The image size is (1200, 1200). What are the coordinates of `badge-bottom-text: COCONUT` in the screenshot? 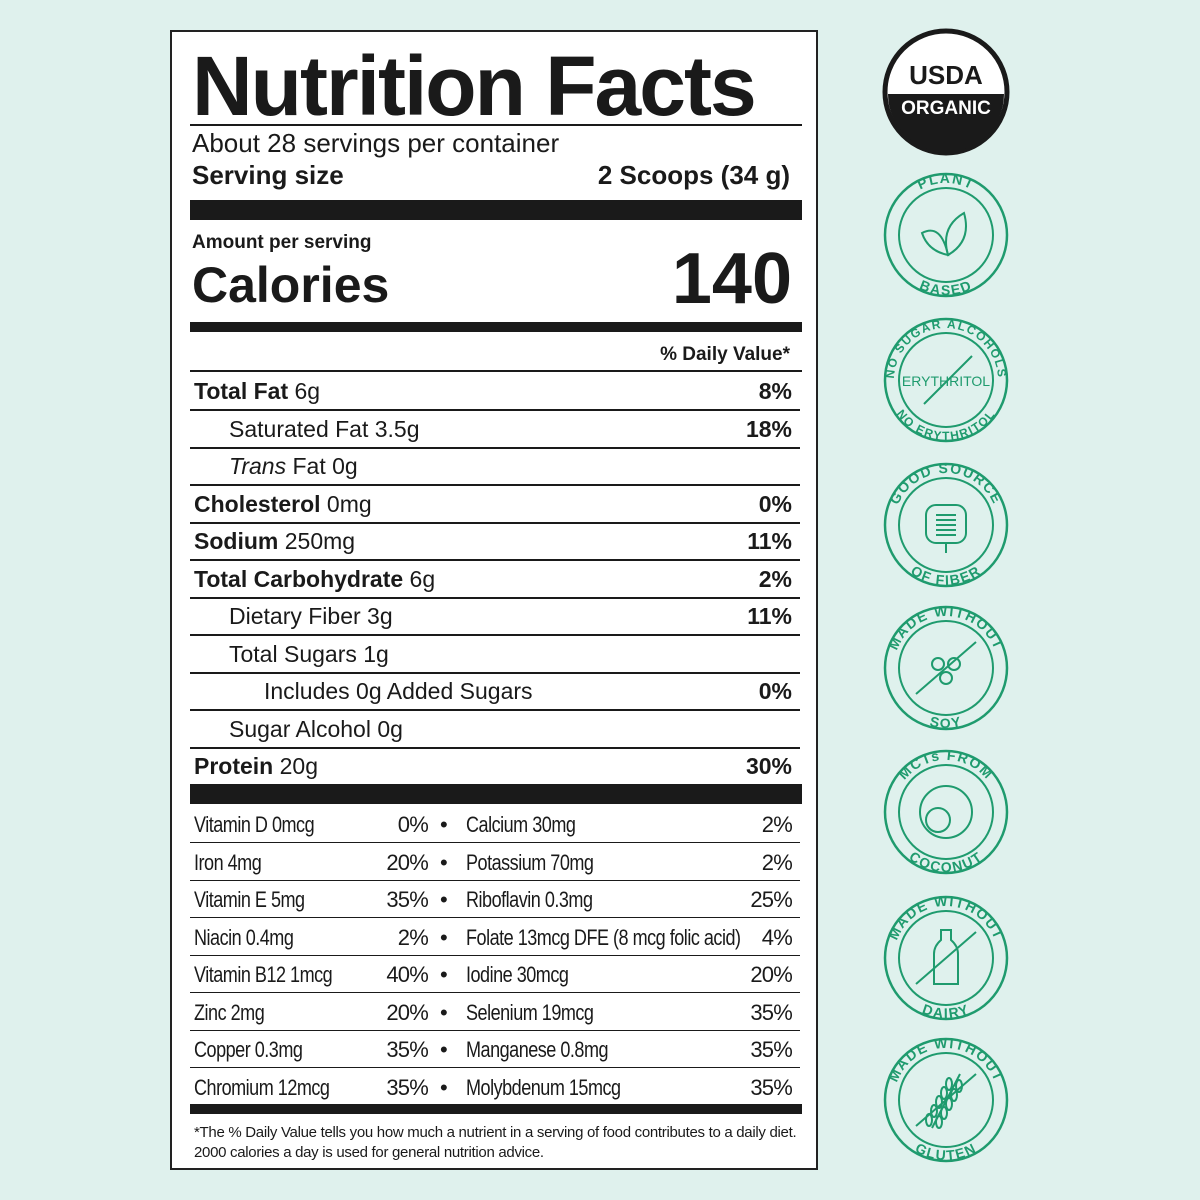 It's located at (945, 861).